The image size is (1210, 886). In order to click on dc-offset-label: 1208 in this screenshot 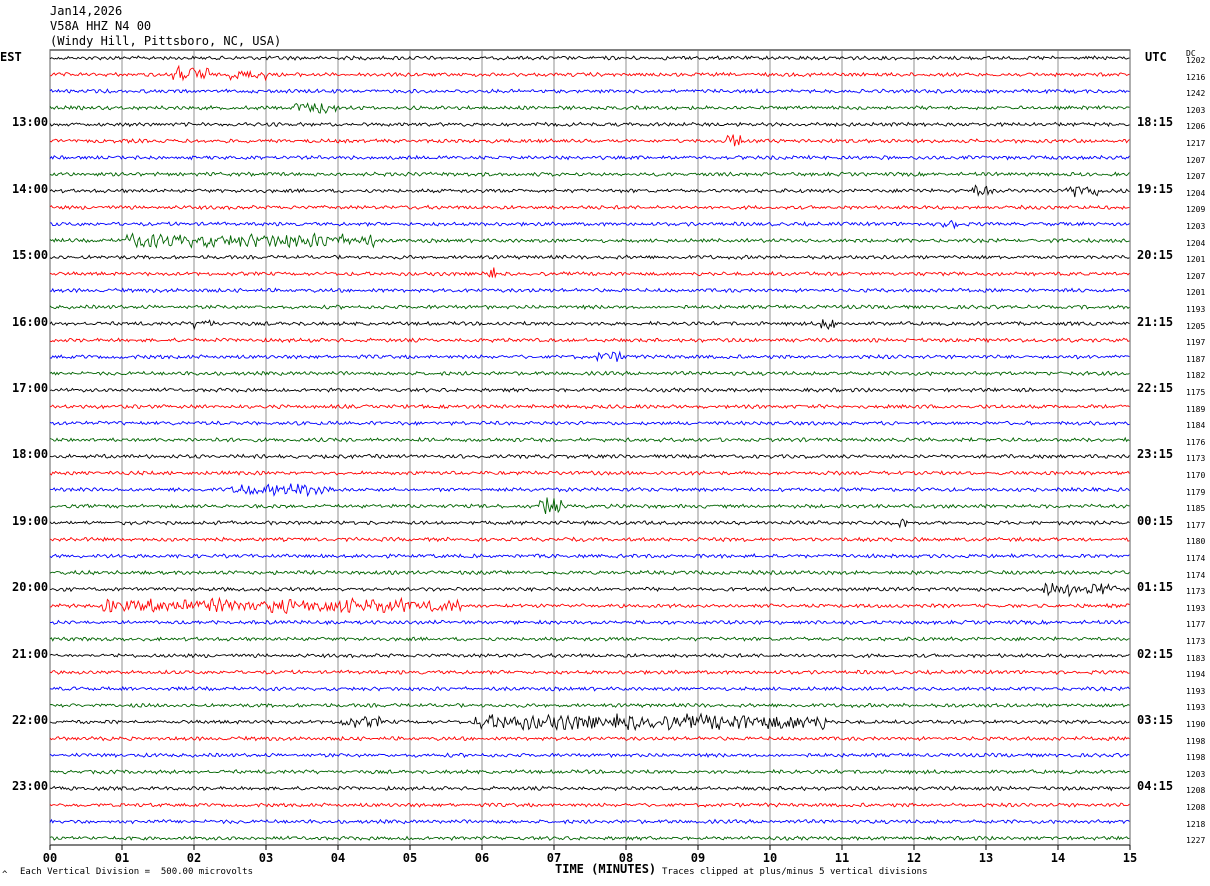, I will do `click(1196, 807)`.